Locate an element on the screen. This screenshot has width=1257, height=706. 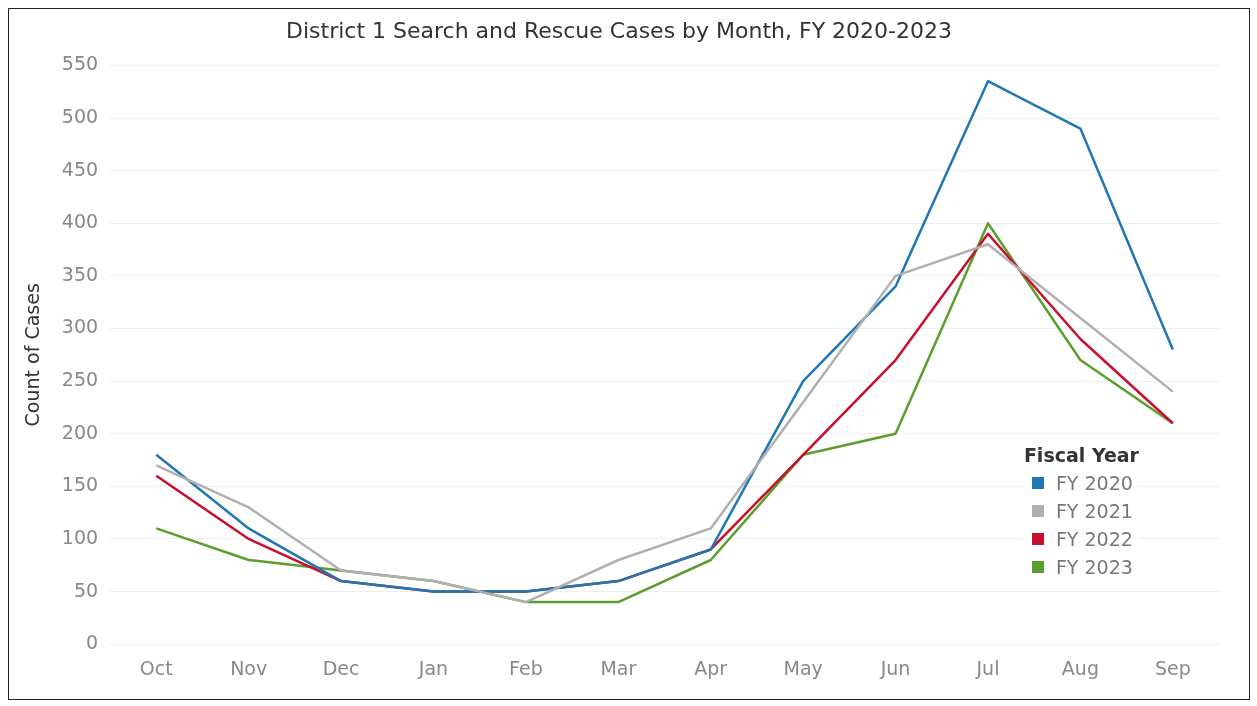
x-tick-label: Jan is located at coordinates (433, 667).